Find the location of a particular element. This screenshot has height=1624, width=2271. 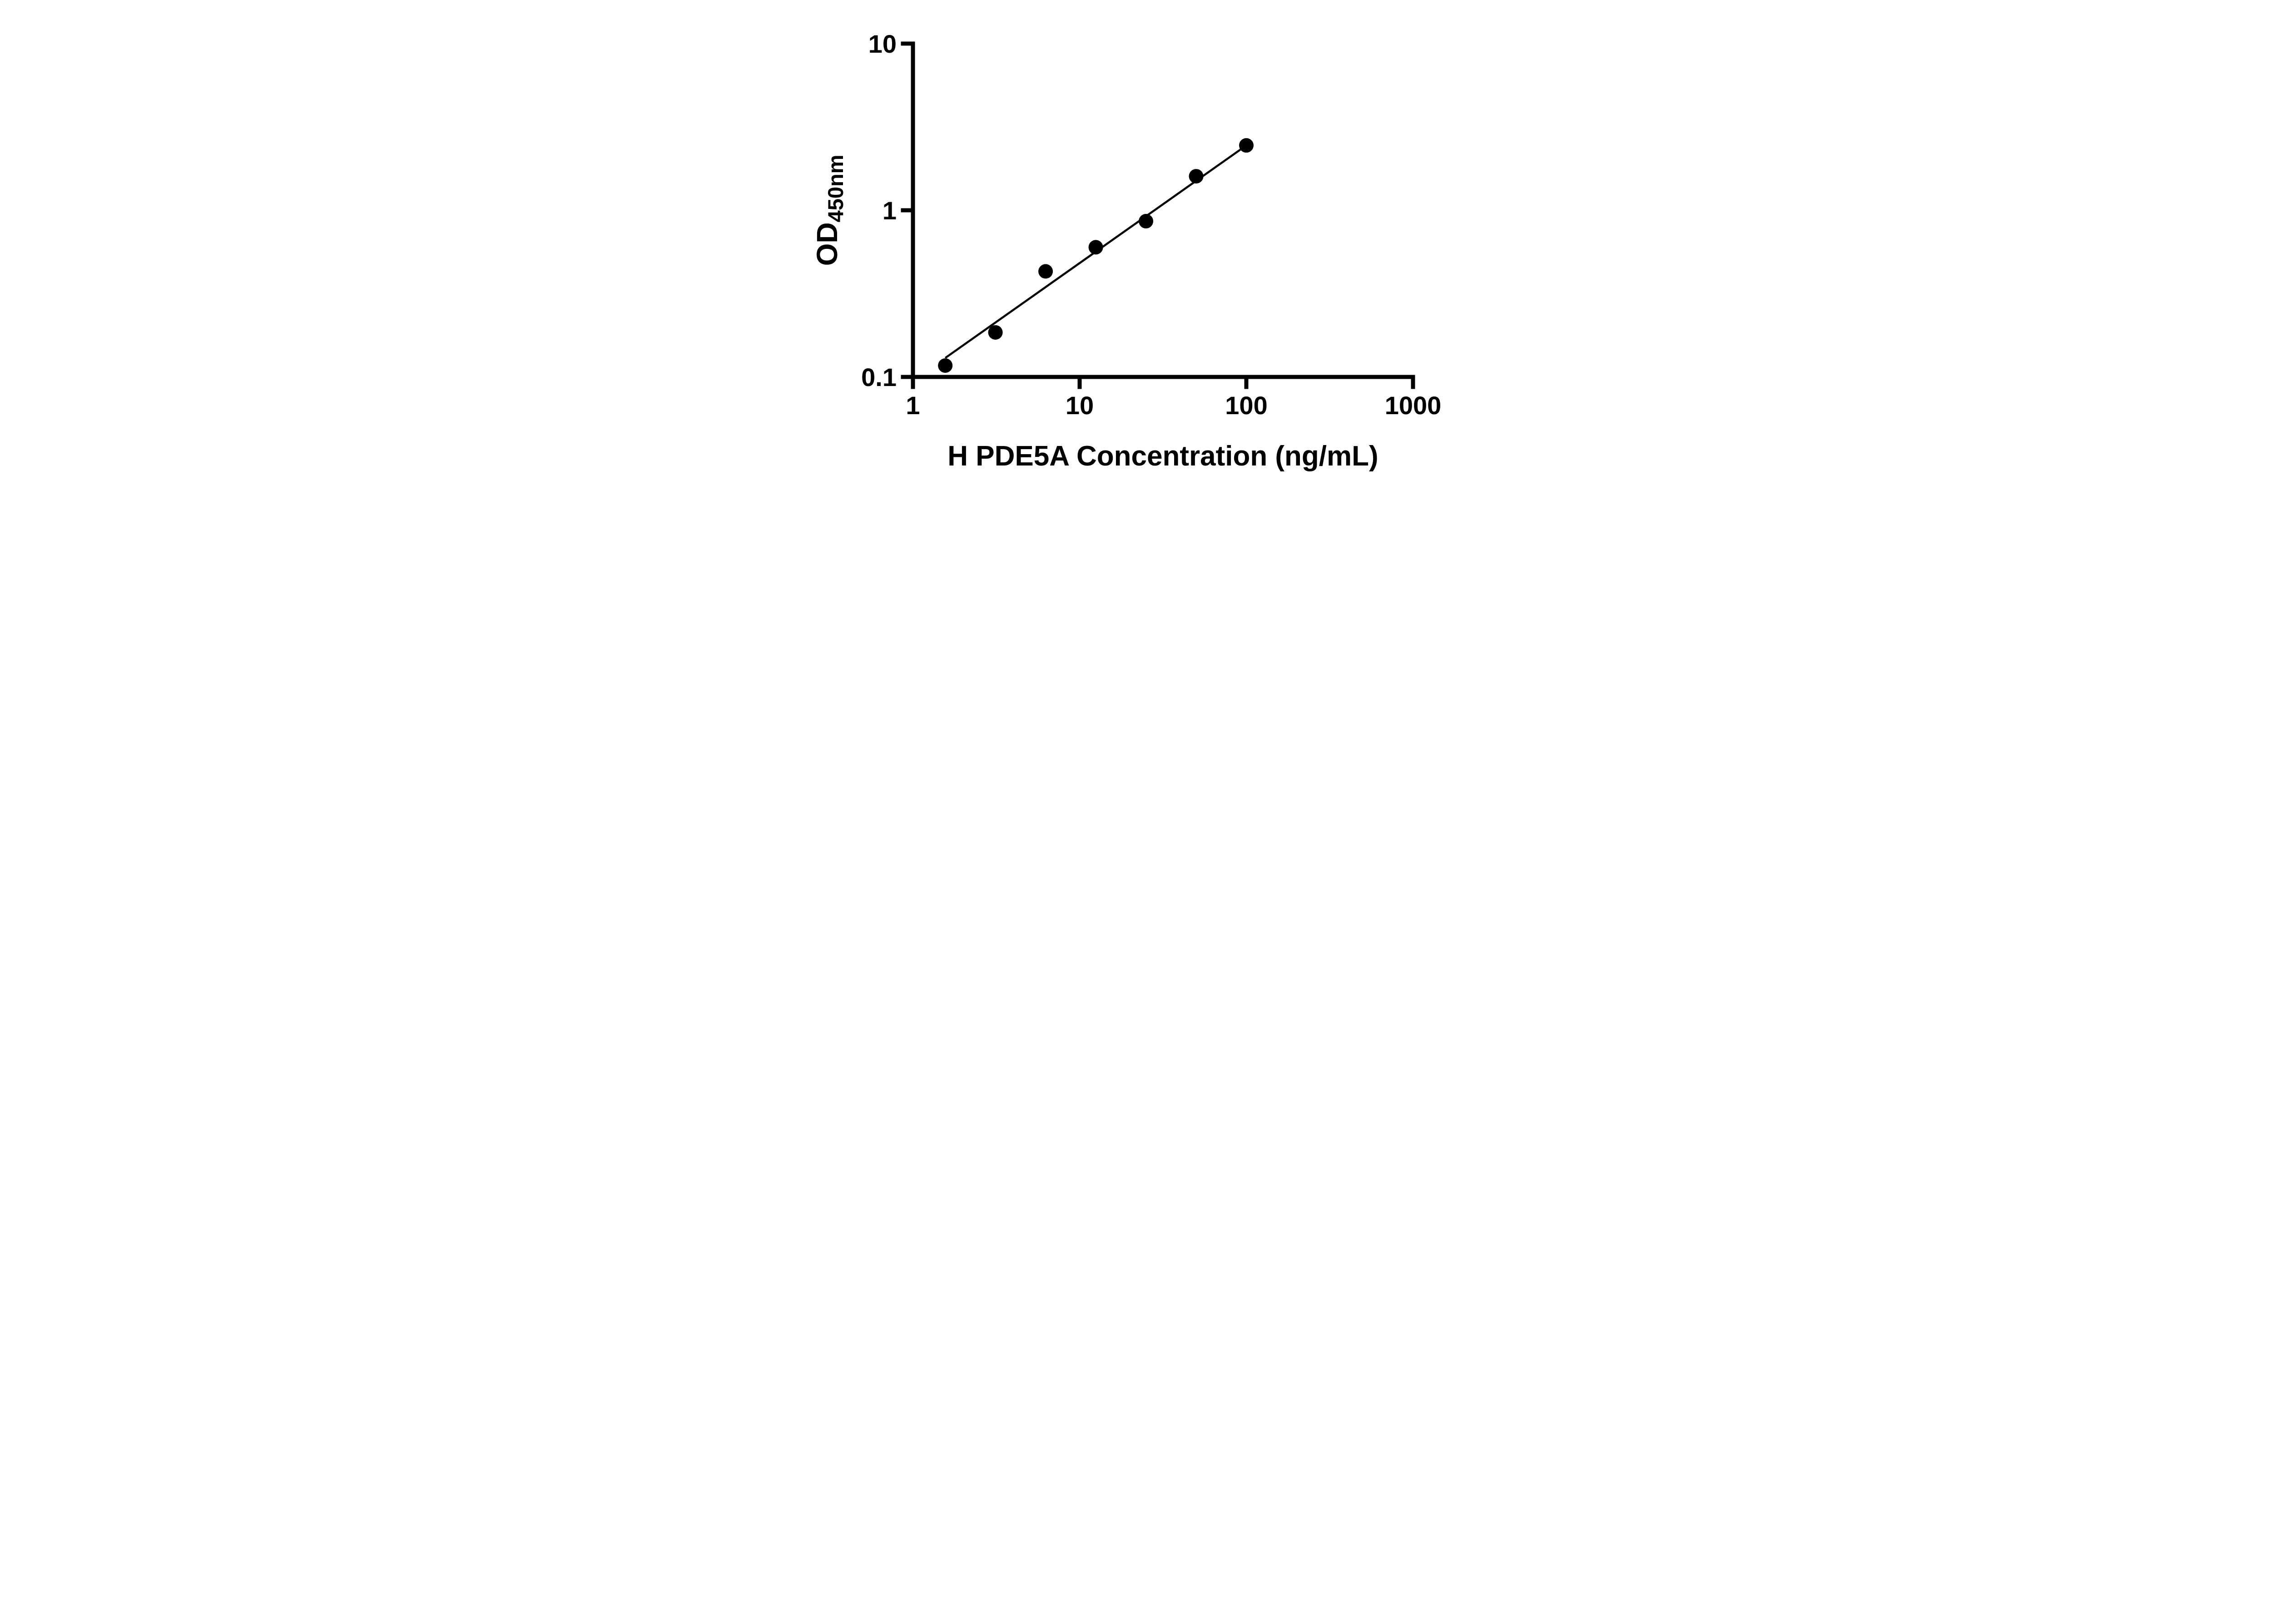

x-tick-label: 100 is located at coordinates (1246, 405).